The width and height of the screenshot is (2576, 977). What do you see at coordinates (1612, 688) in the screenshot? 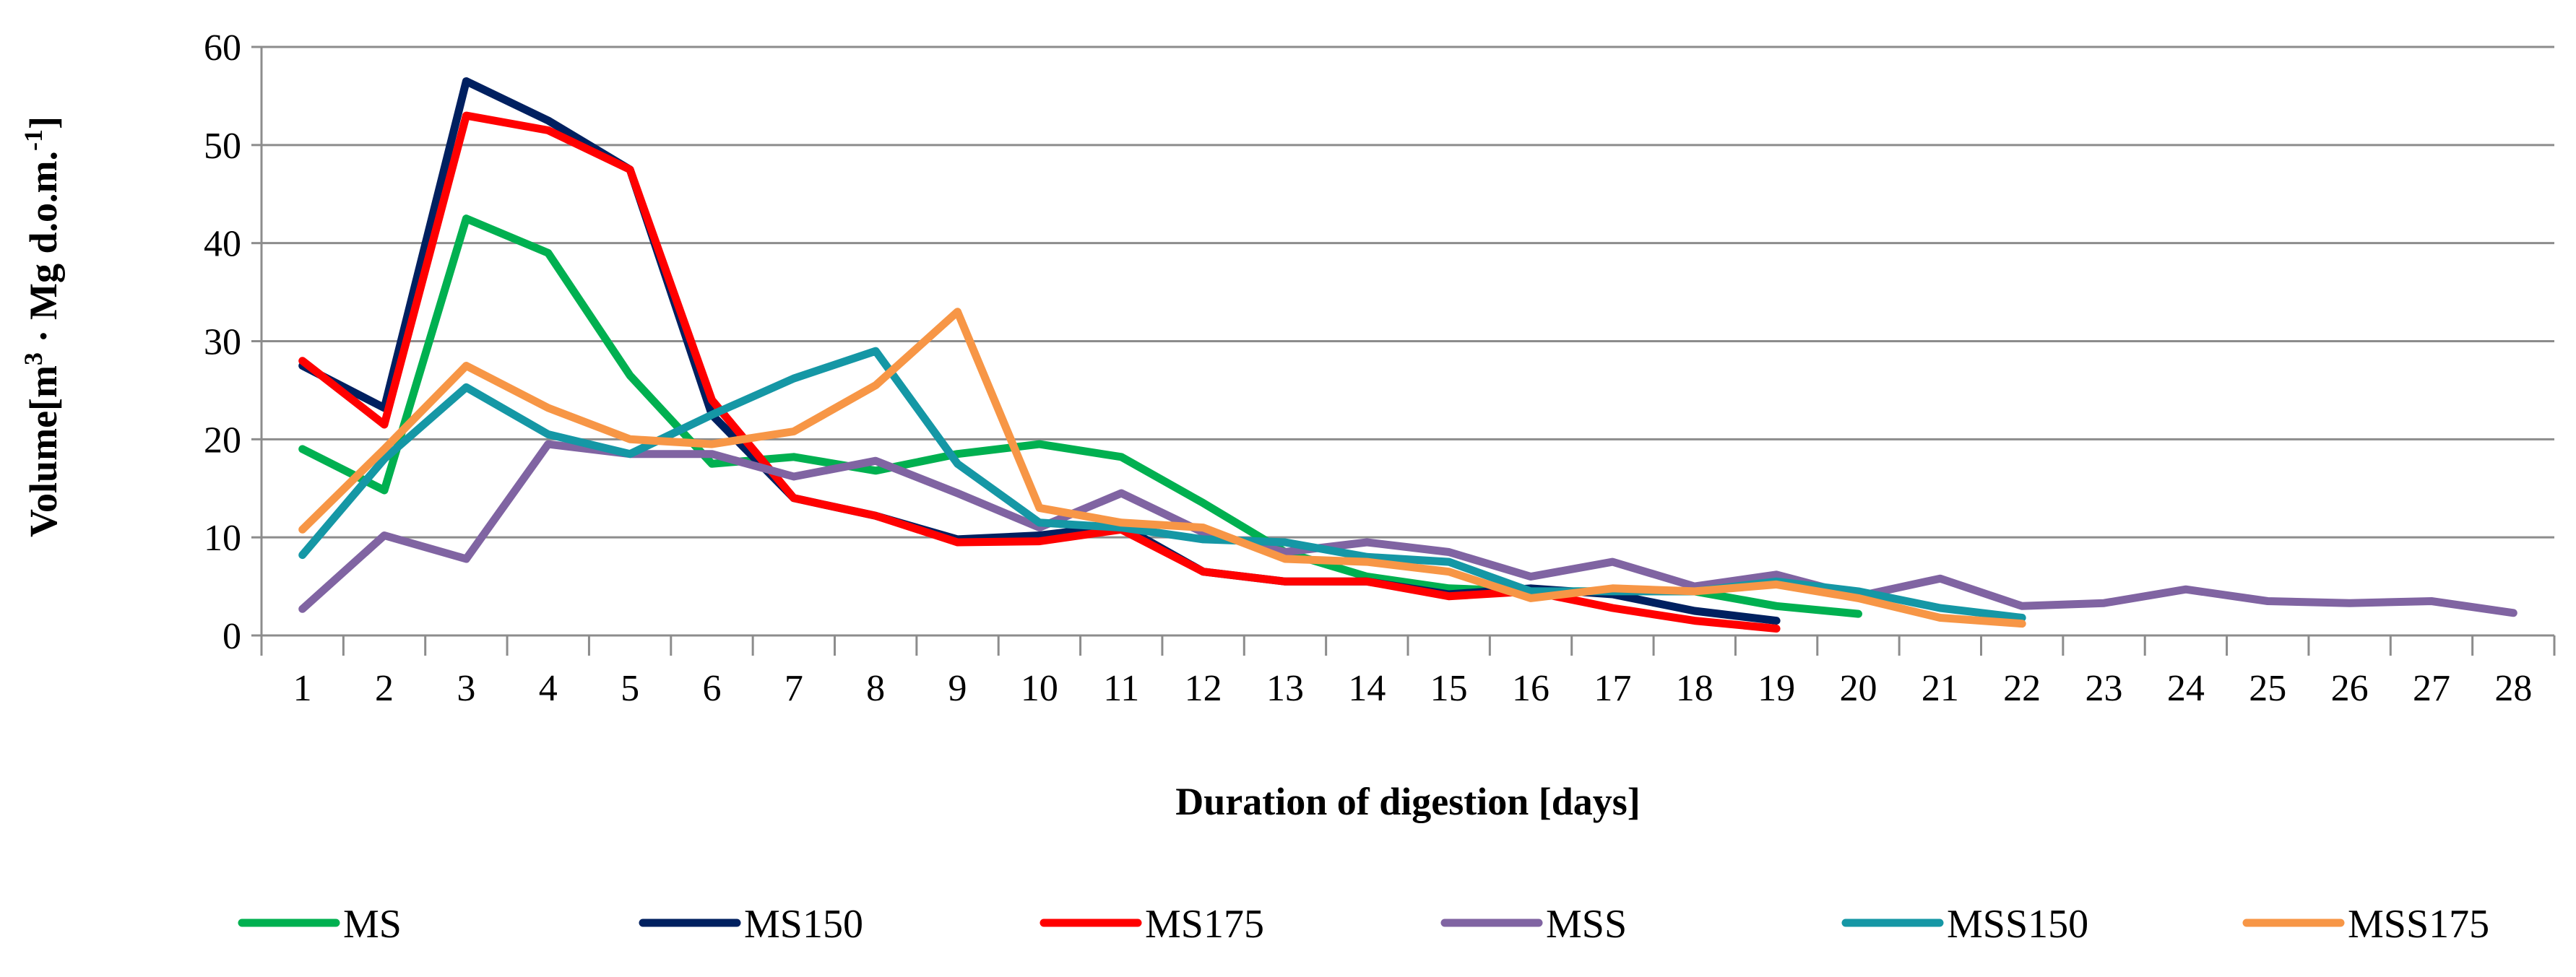
I see `x-tick-label: 17` at bounding box center [1612, 688].